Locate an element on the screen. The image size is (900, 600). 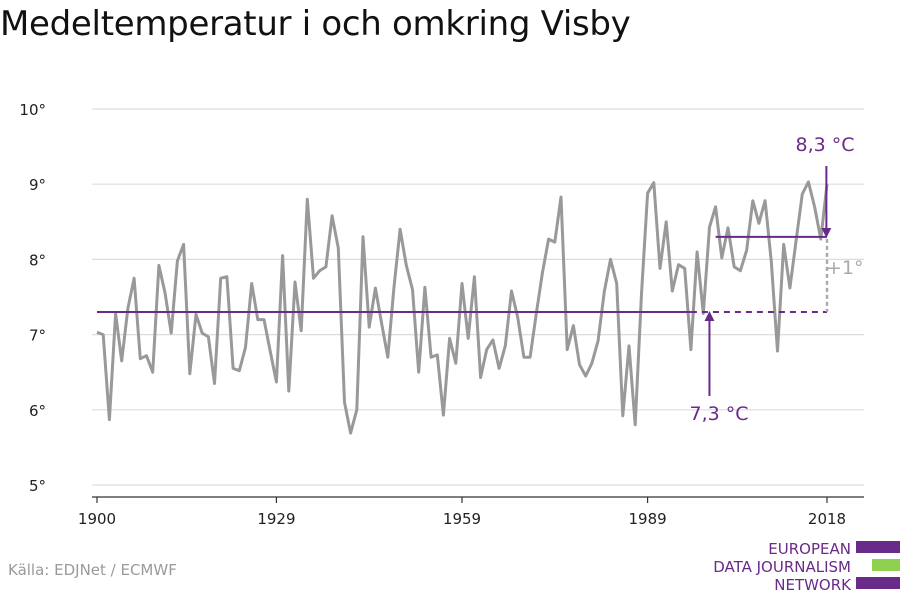
x-tick-label: 1989 is located at coordinates (647, 519).